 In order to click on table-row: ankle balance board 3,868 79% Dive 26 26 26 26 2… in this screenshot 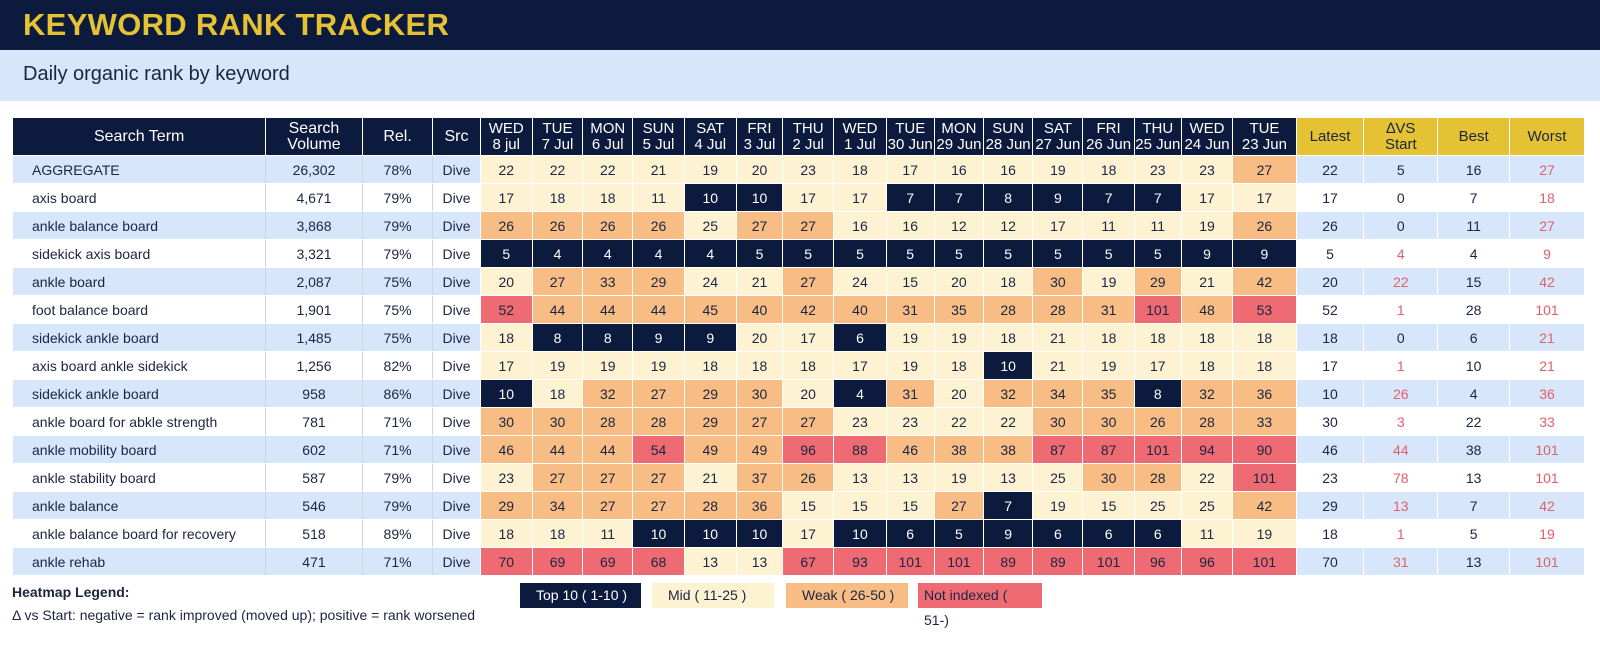, I will do `click(798, 225)`.